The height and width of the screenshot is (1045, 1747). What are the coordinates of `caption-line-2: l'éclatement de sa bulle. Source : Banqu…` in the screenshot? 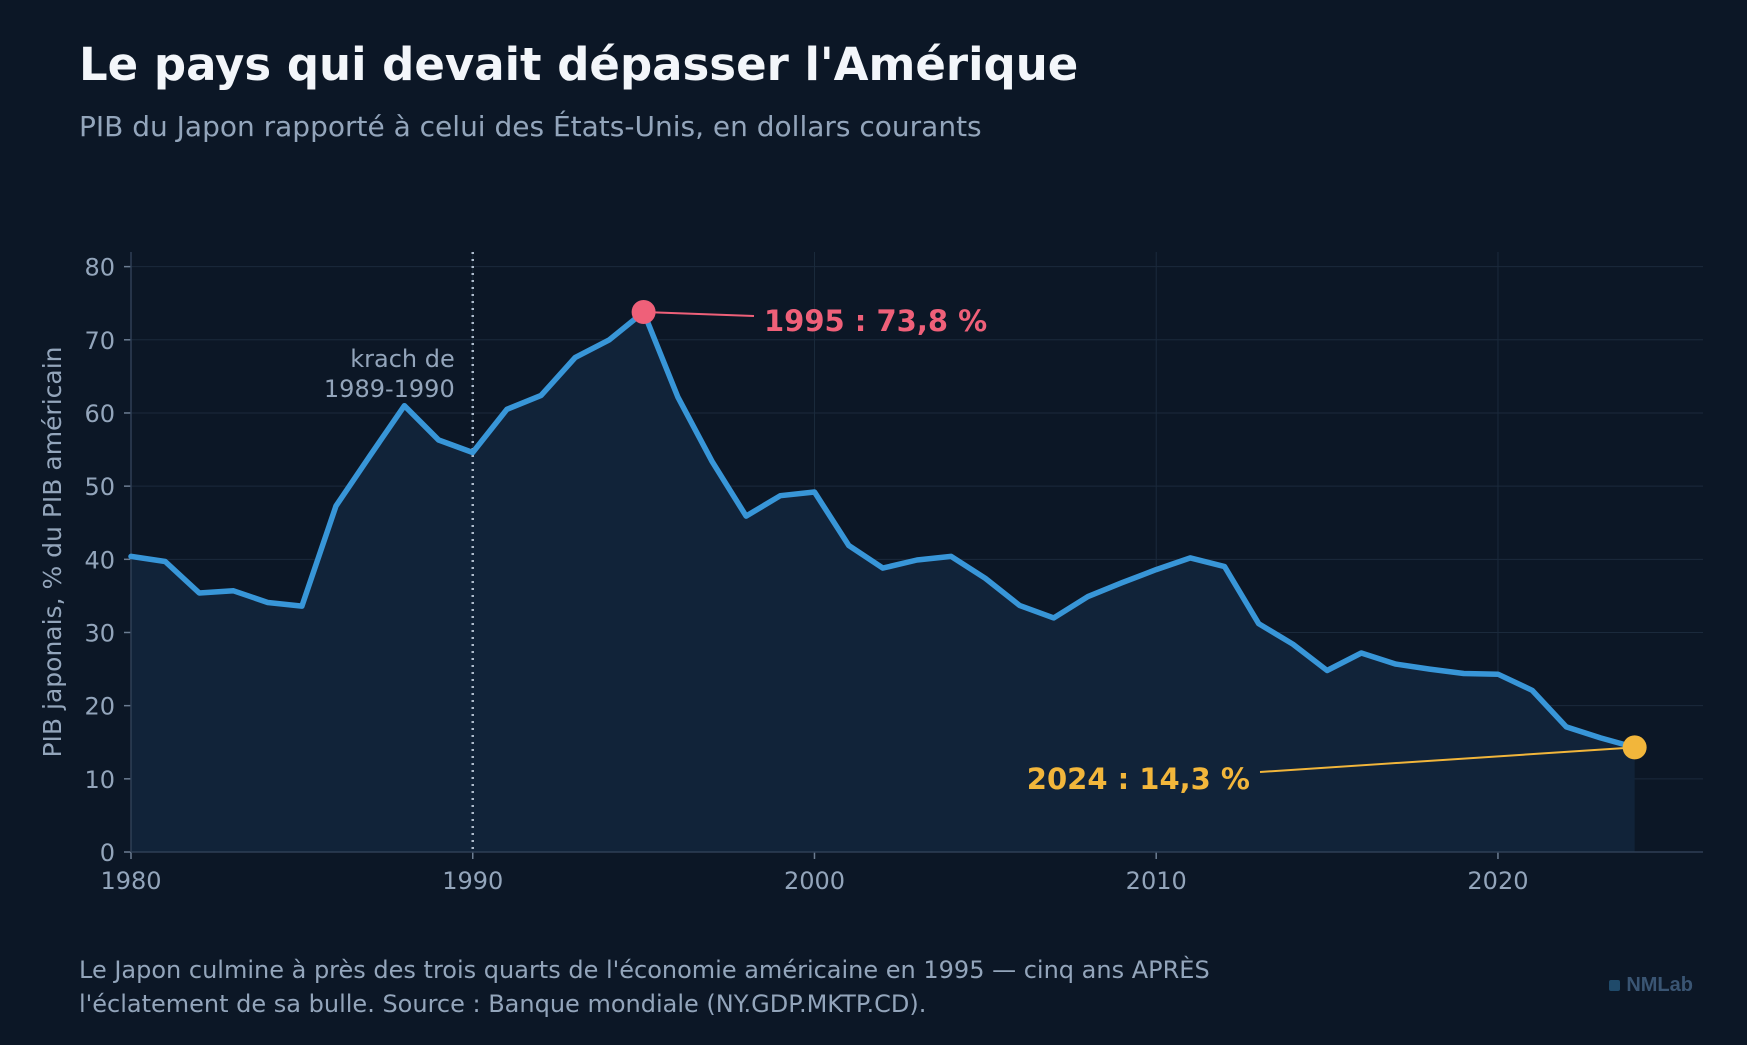 It's located at (503, 1004).